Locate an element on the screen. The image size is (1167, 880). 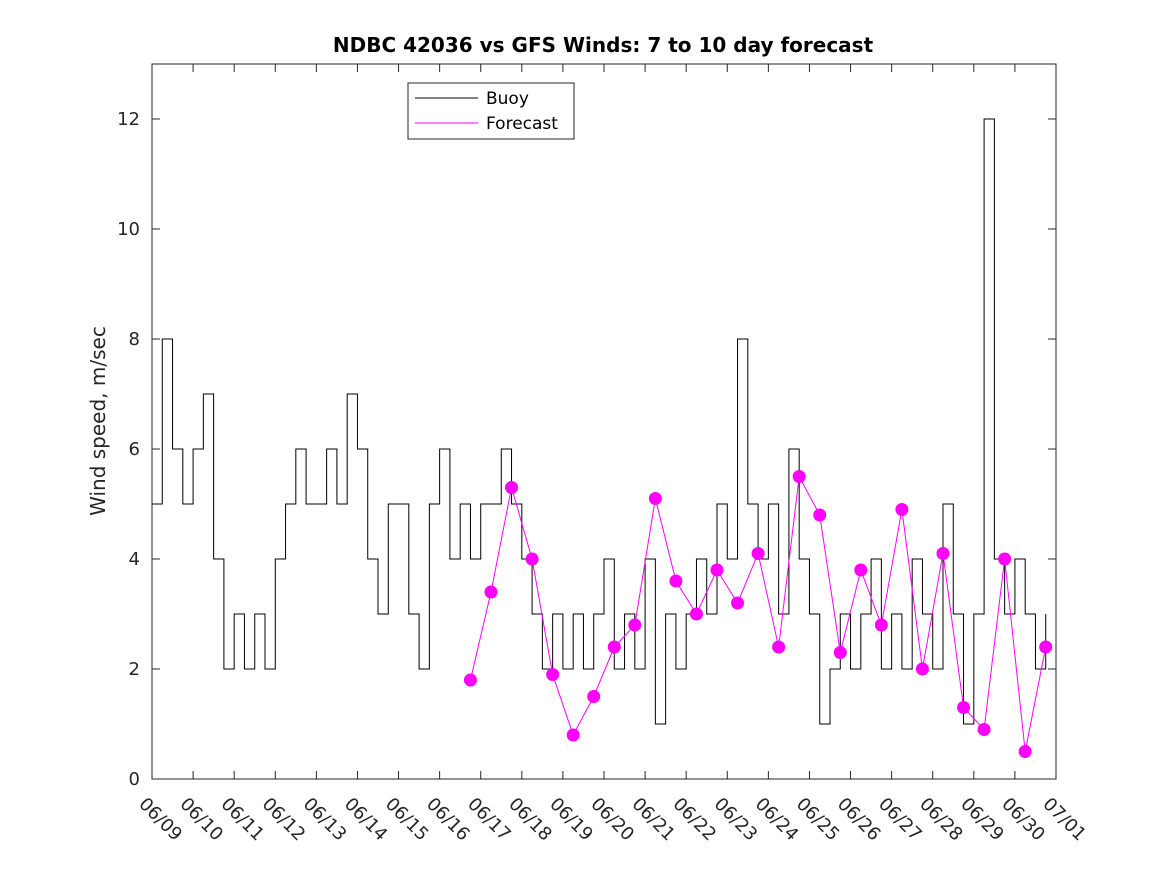
y-tick-label: 10 is located at coordinates (128, 229).